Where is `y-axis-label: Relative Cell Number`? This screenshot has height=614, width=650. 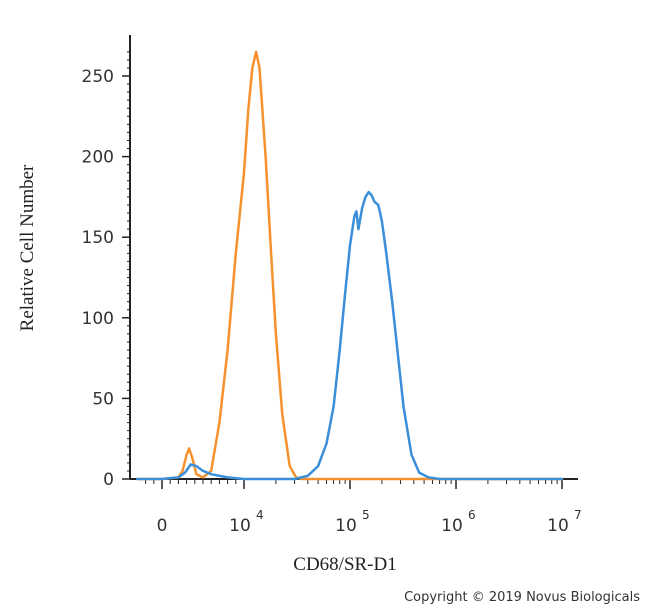 y-axis-label: Relative Cell Number is located at coordinates (27, 247).